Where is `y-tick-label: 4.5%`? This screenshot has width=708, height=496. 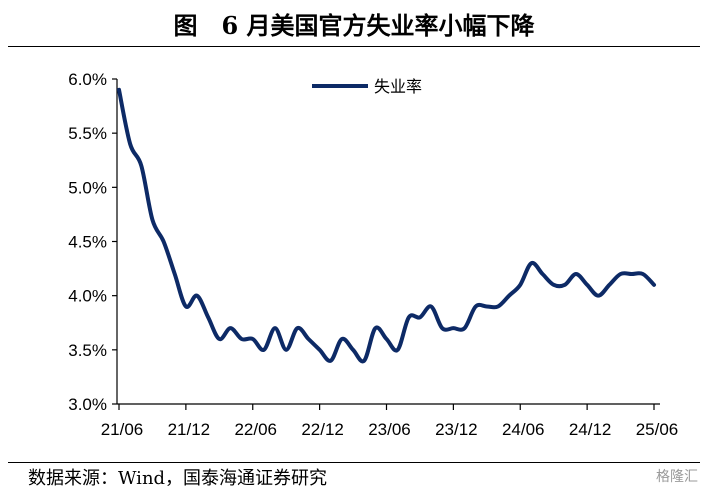 y-tick-label: 4.5% is located at coordinates (87, 242).